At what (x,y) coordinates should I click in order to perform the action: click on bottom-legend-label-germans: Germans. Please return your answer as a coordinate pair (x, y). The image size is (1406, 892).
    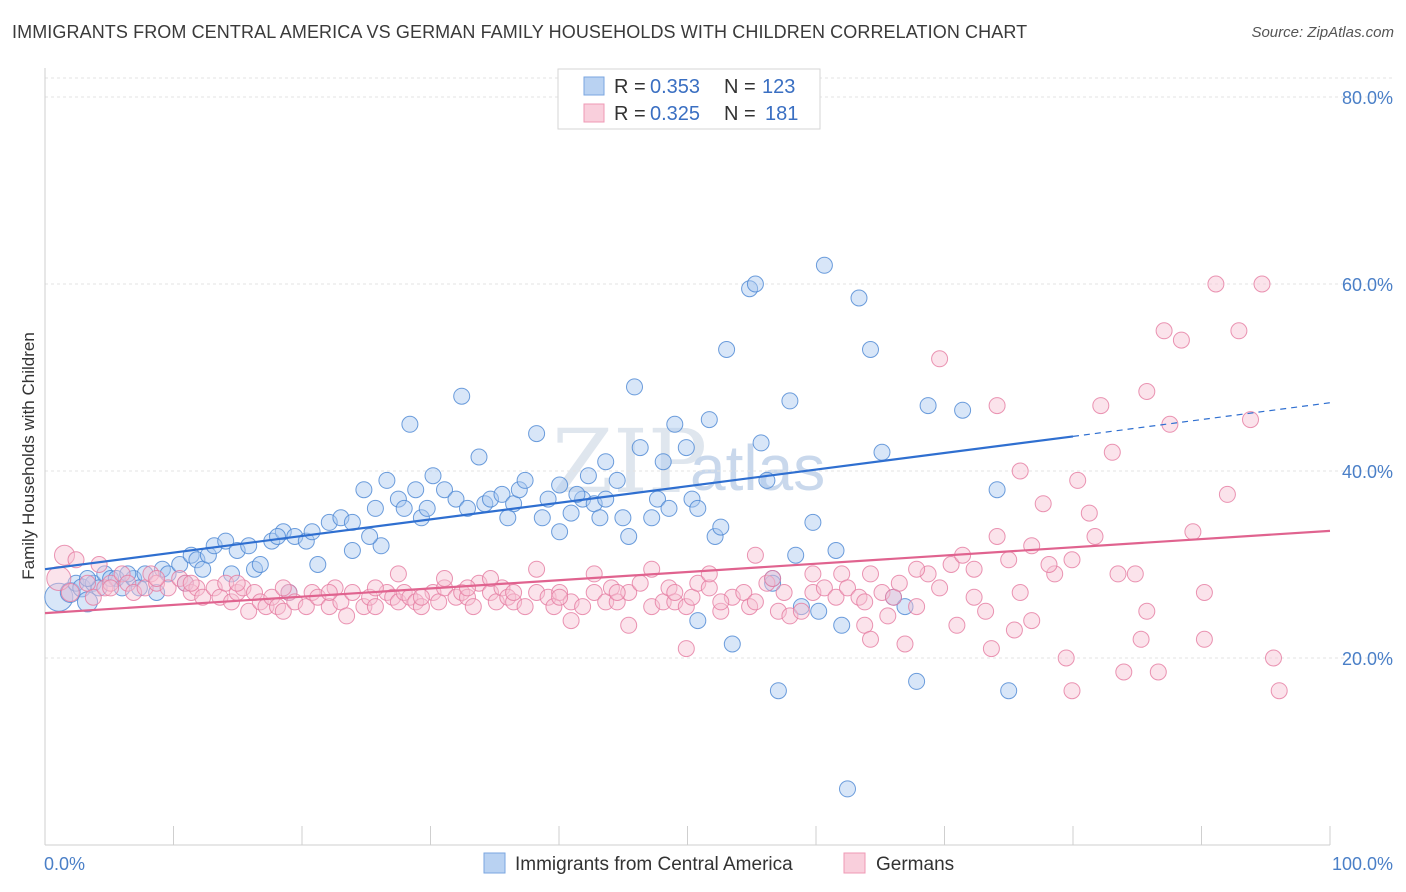
    Looking at the image, I should click on (915, 864).